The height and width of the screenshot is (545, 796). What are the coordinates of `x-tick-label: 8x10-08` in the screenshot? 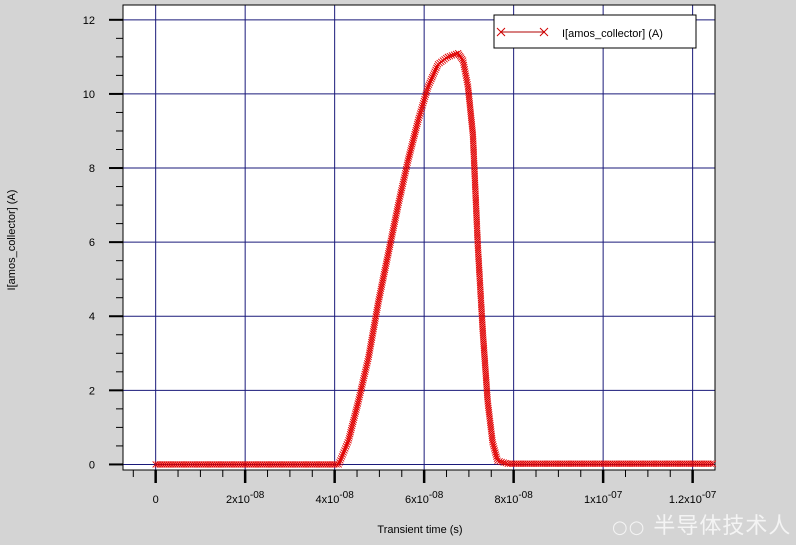 It's located at (513, 498).